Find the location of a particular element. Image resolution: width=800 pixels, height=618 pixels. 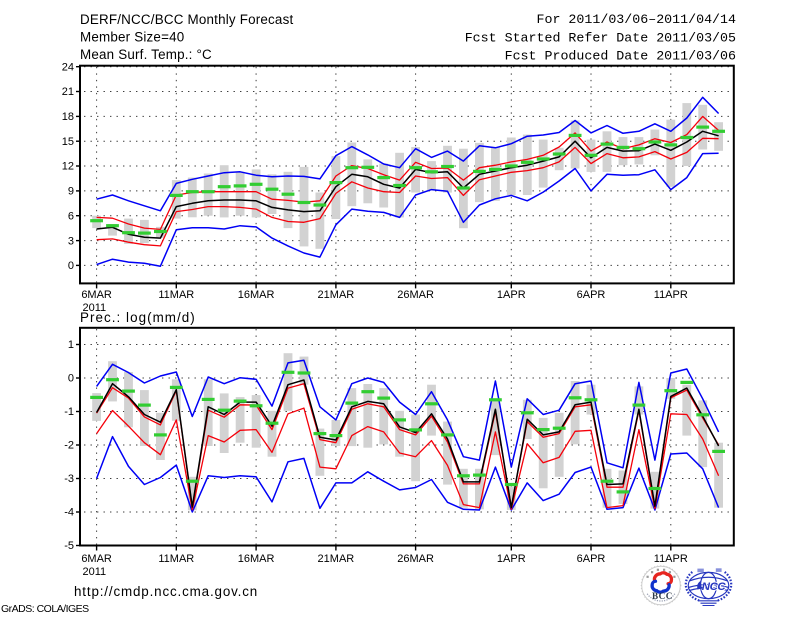

svg-text: GrADS: COLA/IGES is located at coordinates (45, 609).